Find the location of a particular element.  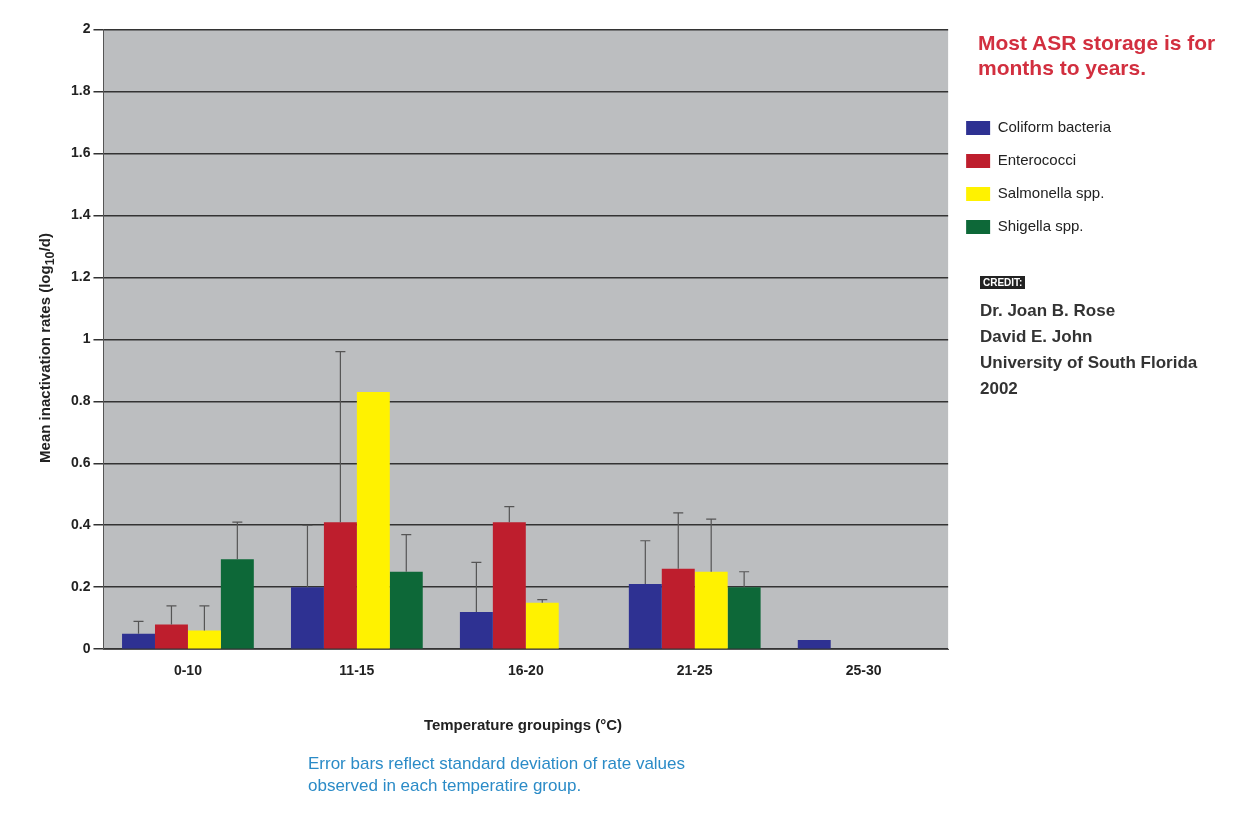

y-tick-label: 1 is located at coordinates (86, 338).